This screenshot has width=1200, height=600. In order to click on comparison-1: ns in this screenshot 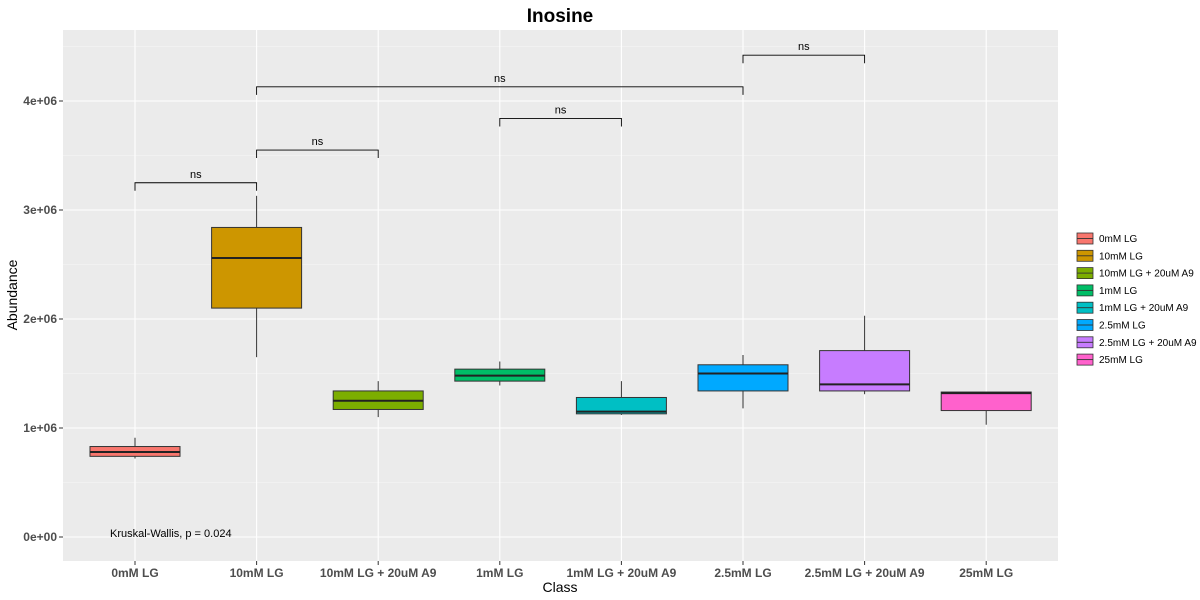, I will do `click(196, 180)`.